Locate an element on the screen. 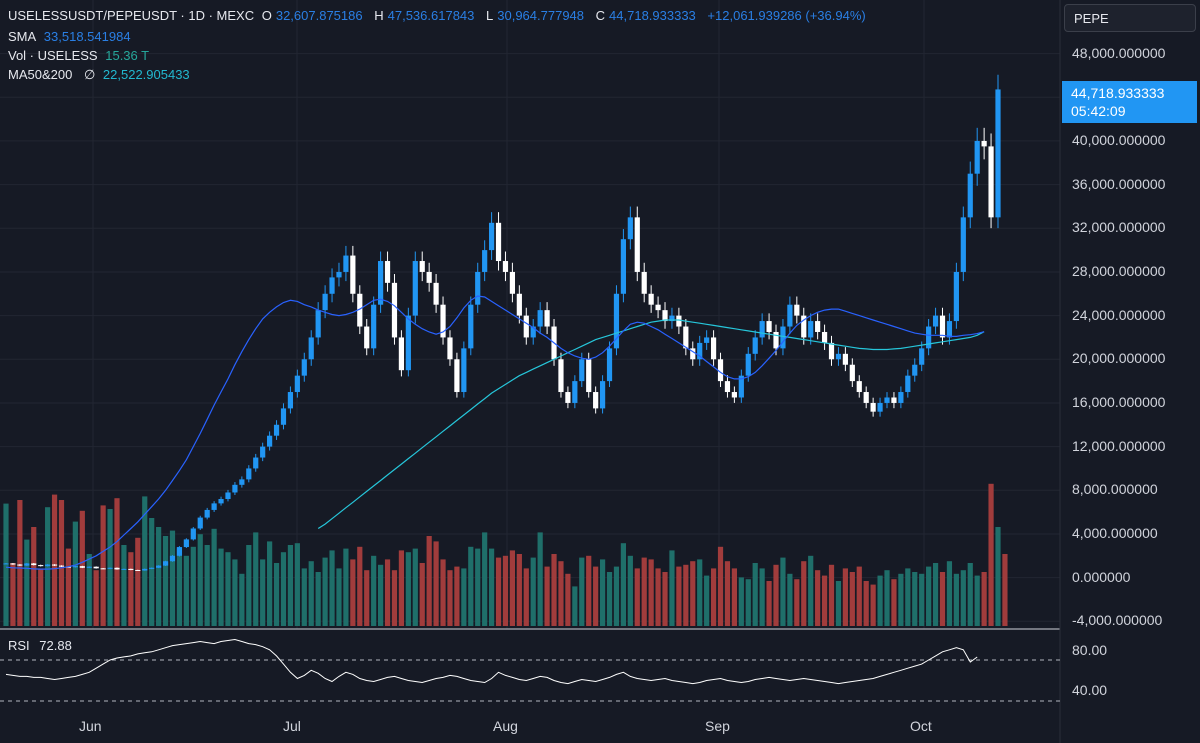 The height and width of the screenshot is (743, 1200). price-axis-label: 36,000.000000 is located at coordinates (1119, 183).